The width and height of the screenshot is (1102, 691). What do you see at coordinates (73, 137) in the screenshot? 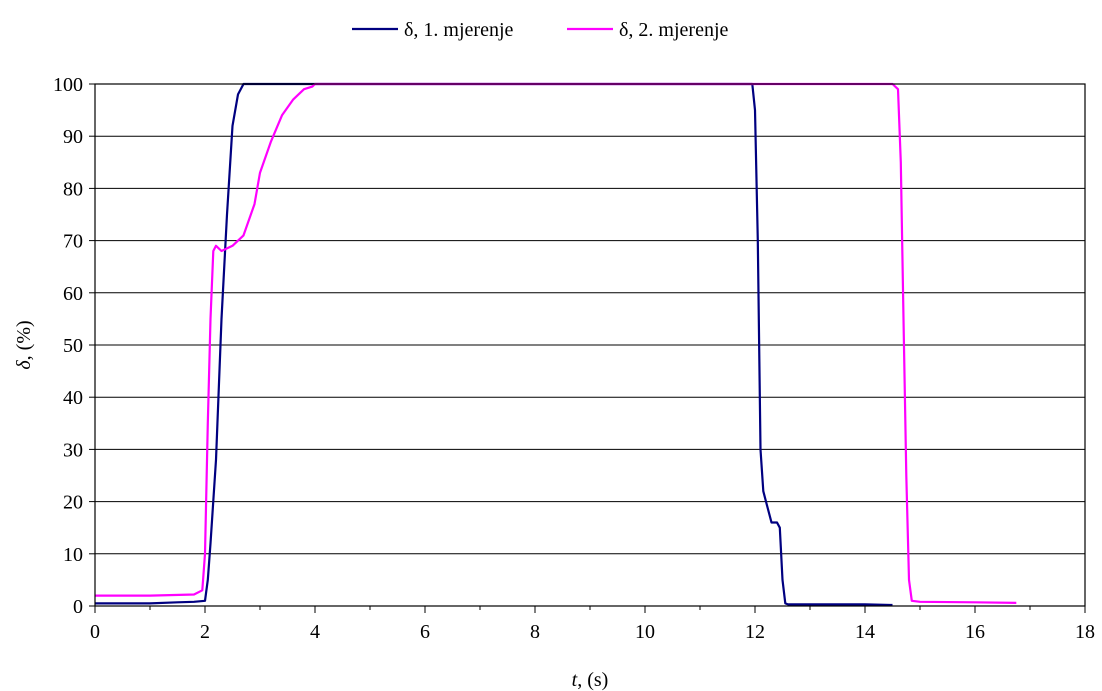
I see `y-tick-label-90: 90` at bounding box center [73, 137].